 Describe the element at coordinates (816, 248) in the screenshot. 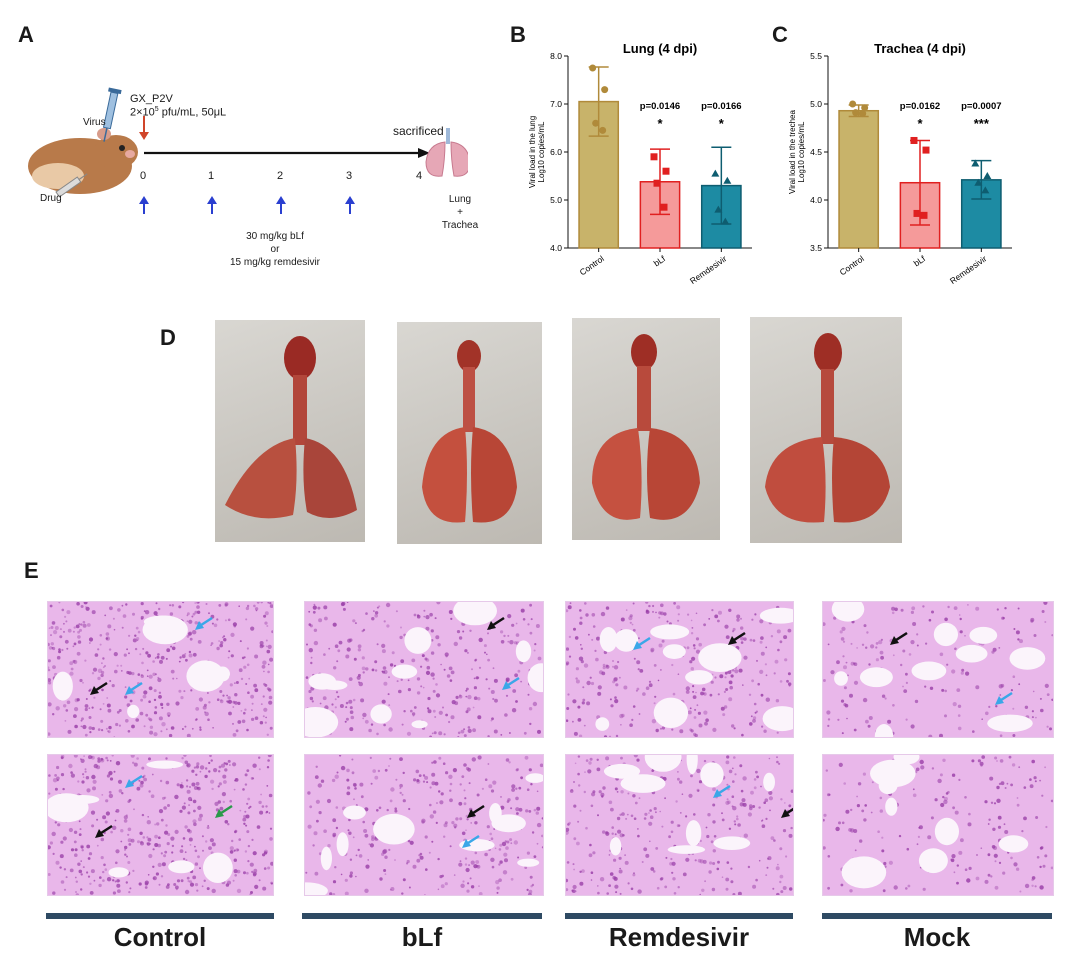

I see `y-tick-label: 3.5` at that location.